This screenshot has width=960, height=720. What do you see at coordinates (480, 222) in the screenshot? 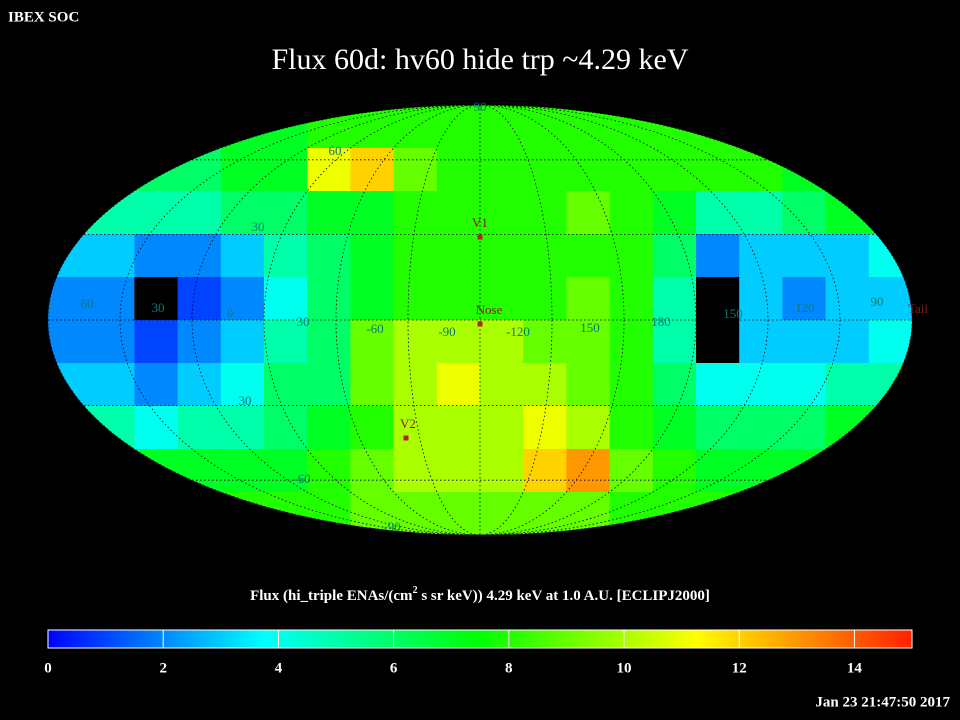
I see `marker-label: V1` at bounding box center [480, 222].